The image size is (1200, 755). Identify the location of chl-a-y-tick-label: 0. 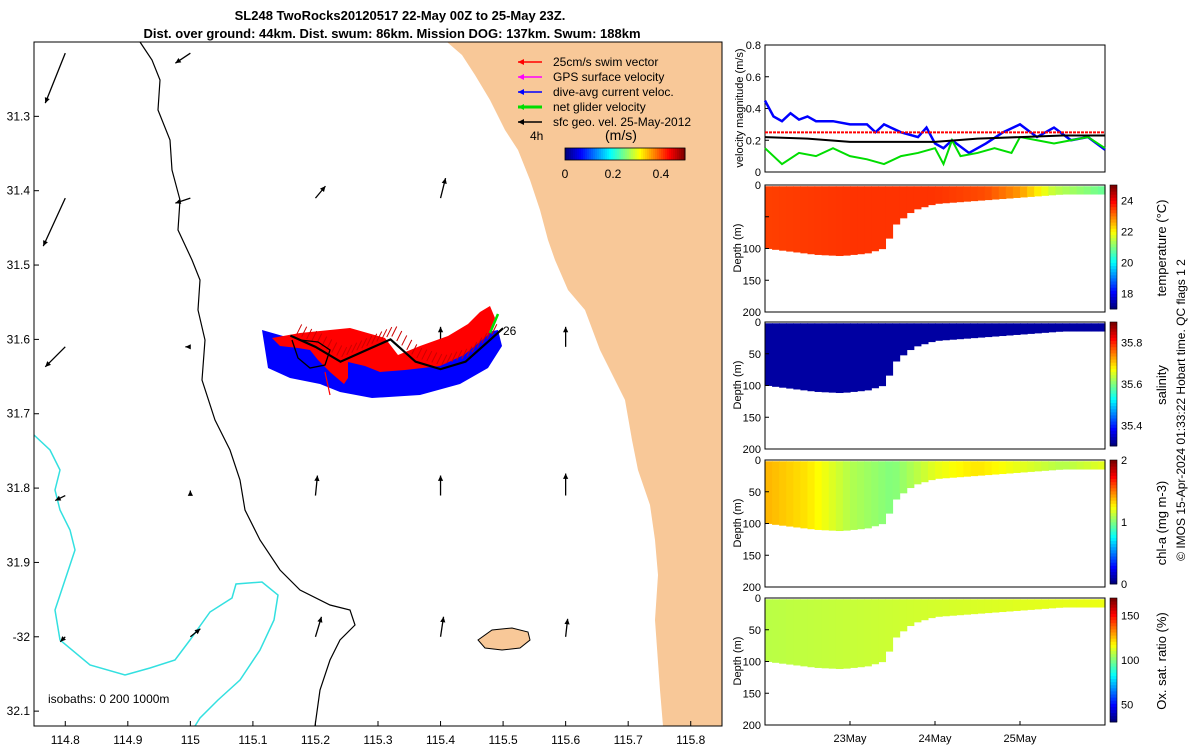
(758, 461).